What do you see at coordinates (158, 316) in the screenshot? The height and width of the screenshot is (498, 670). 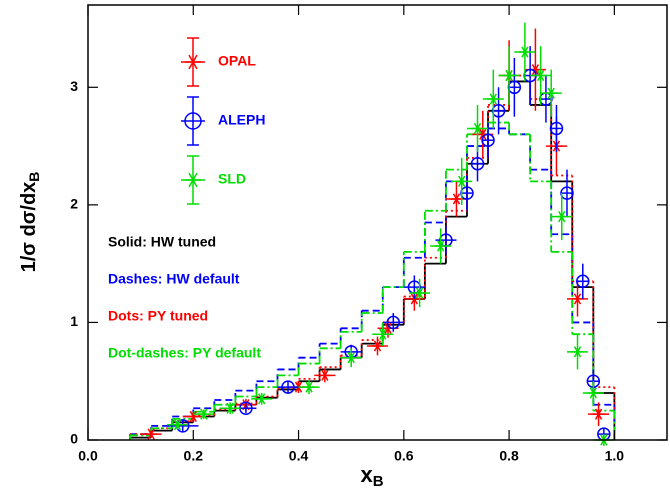 I see `curve-label: Dots: PY tuned` at bounding box center [158, 316].